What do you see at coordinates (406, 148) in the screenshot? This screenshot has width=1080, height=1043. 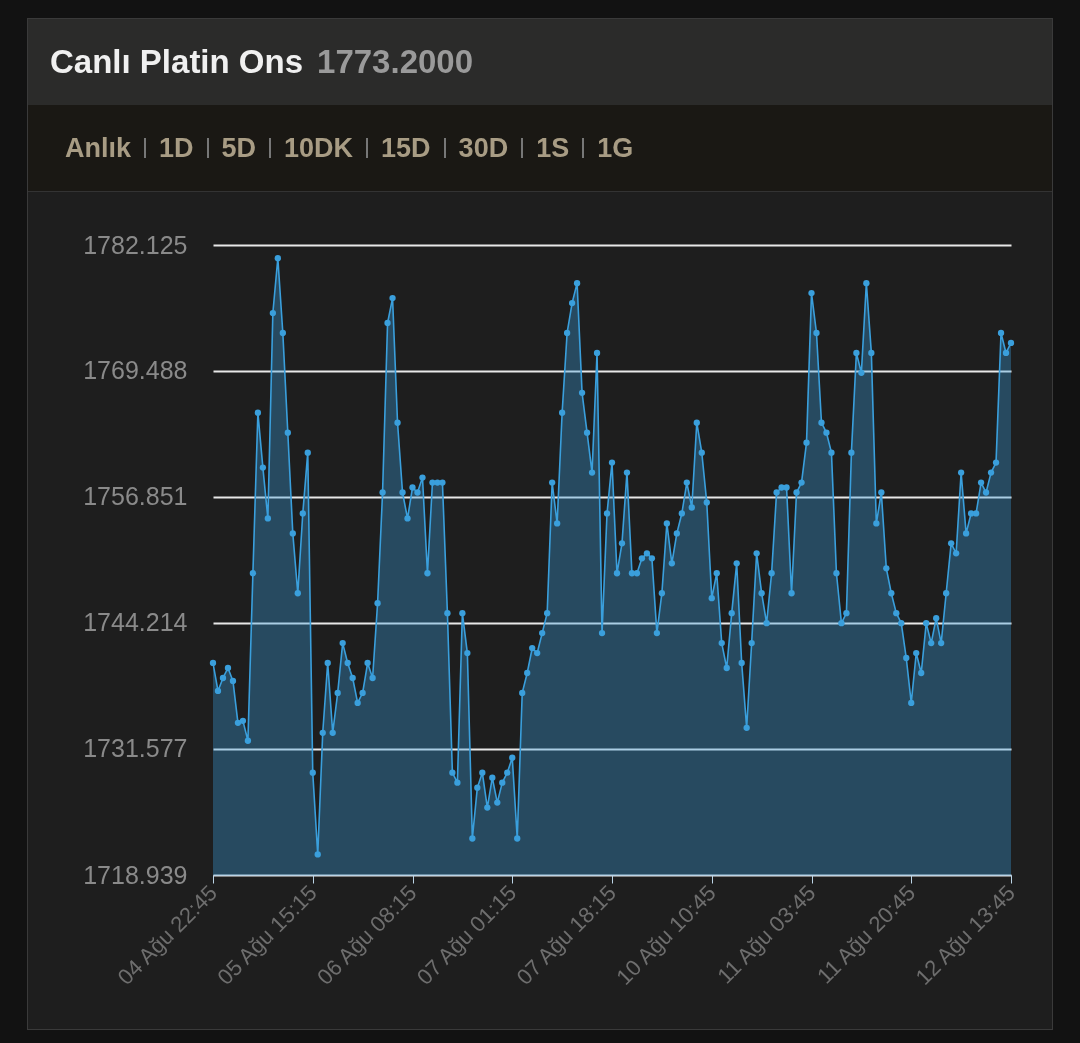 I see `text: 15D` at bounding box center [406, 148].